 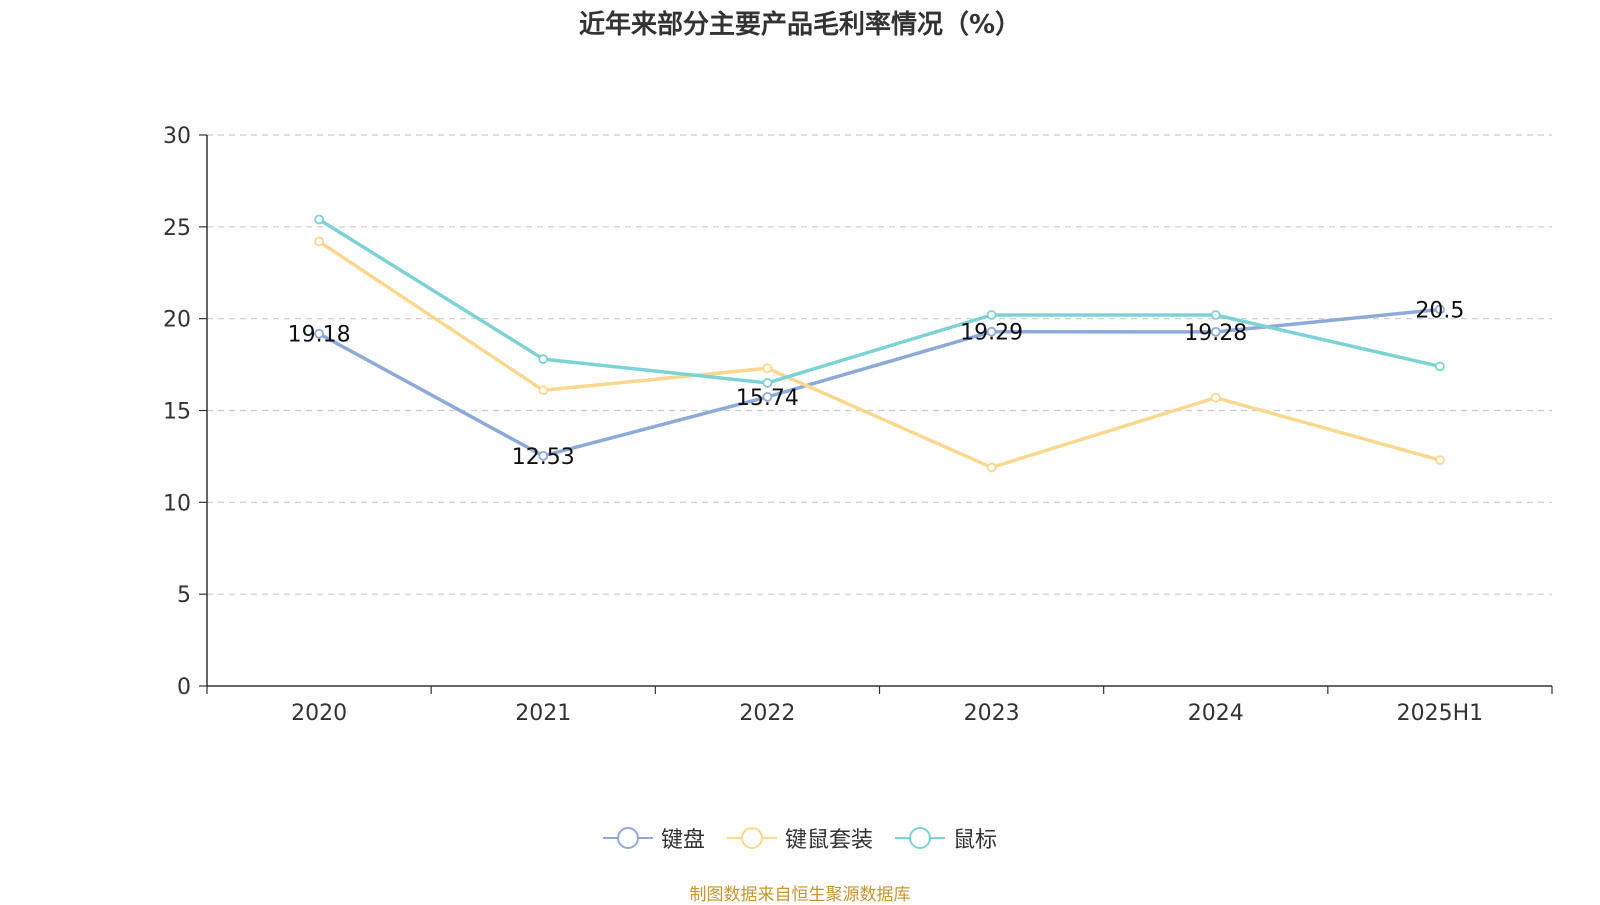 What do you see at coordinates (800, 895) in the screenshot?
I see `source-note: 制图数据来自恒生聚源数据库` at bounding box center [800, 895].